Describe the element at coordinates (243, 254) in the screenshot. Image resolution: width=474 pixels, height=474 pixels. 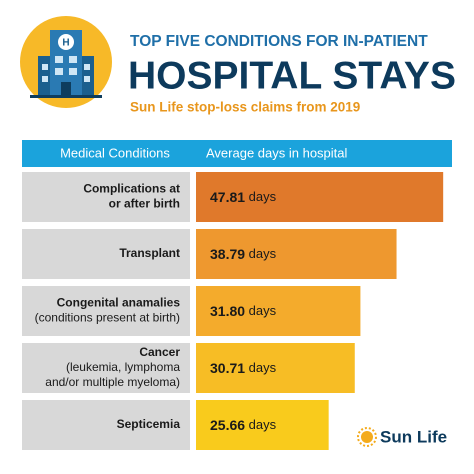
I see `value-label: 38.79 days` at that location.